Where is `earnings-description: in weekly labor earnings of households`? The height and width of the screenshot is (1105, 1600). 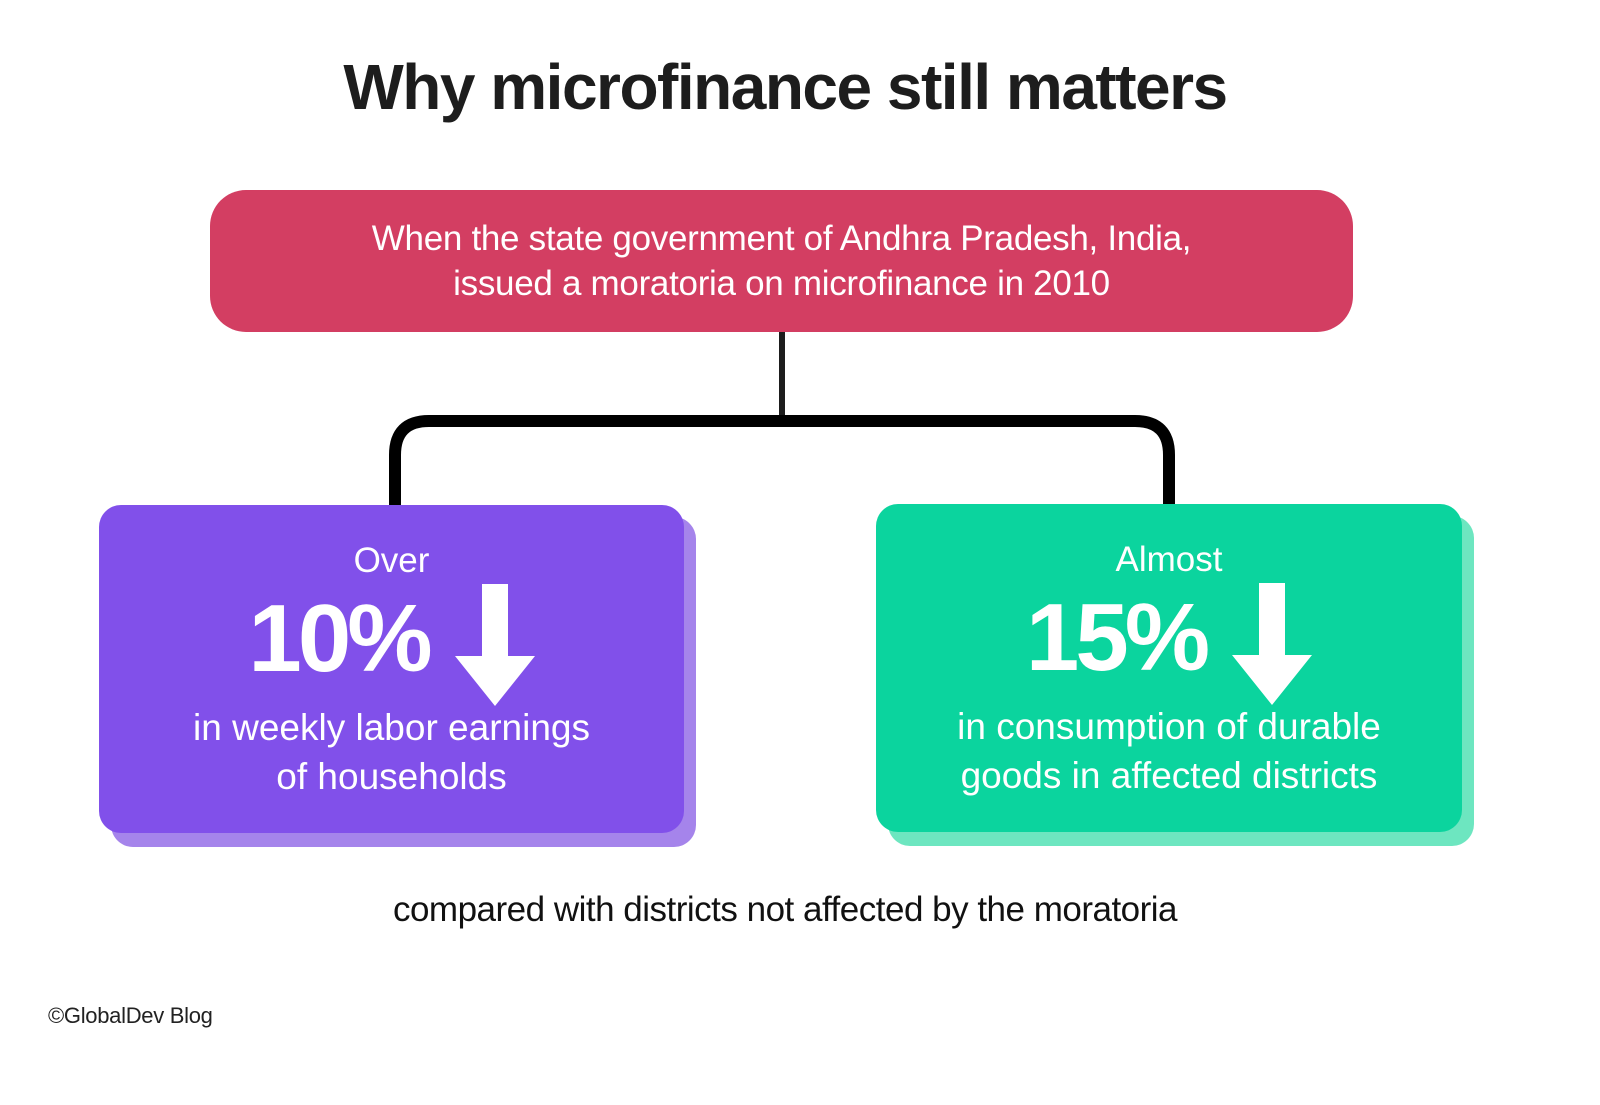 earnings-description: in weekly labor earnings of households is located at coordinates (391, 752).